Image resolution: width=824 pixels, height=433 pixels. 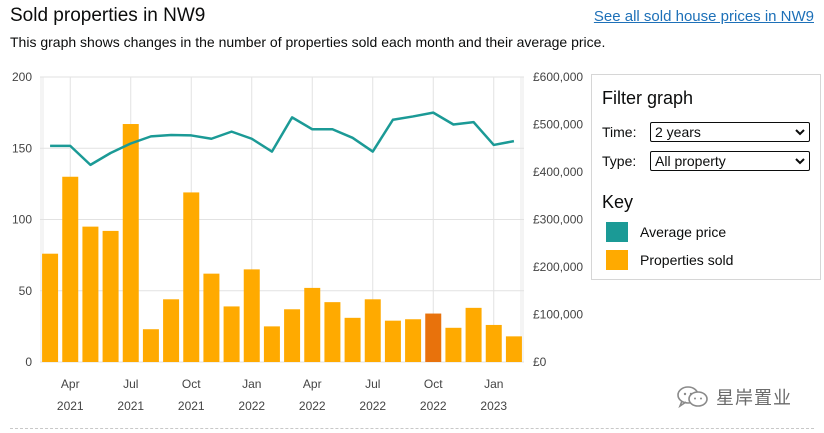 What do you see at coordinates (730, 132) in the screenshot?
I see `time-select: 2 years` at bounding box center [730, 132].